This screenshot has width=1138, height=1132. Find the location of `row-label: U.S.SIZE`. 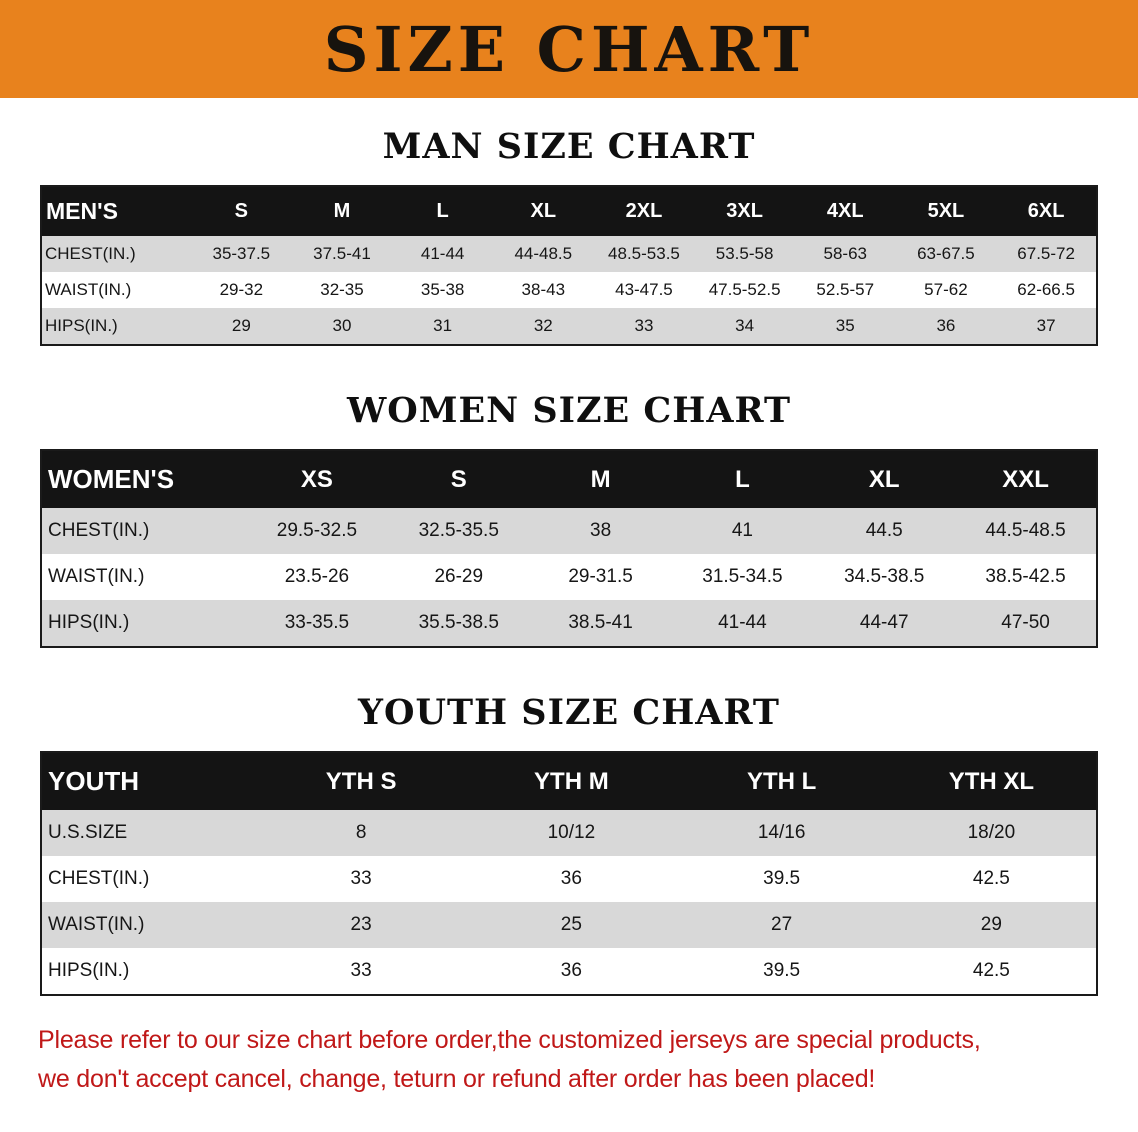

row-label: U.S.SIZE is located at coordinates (88, 832).